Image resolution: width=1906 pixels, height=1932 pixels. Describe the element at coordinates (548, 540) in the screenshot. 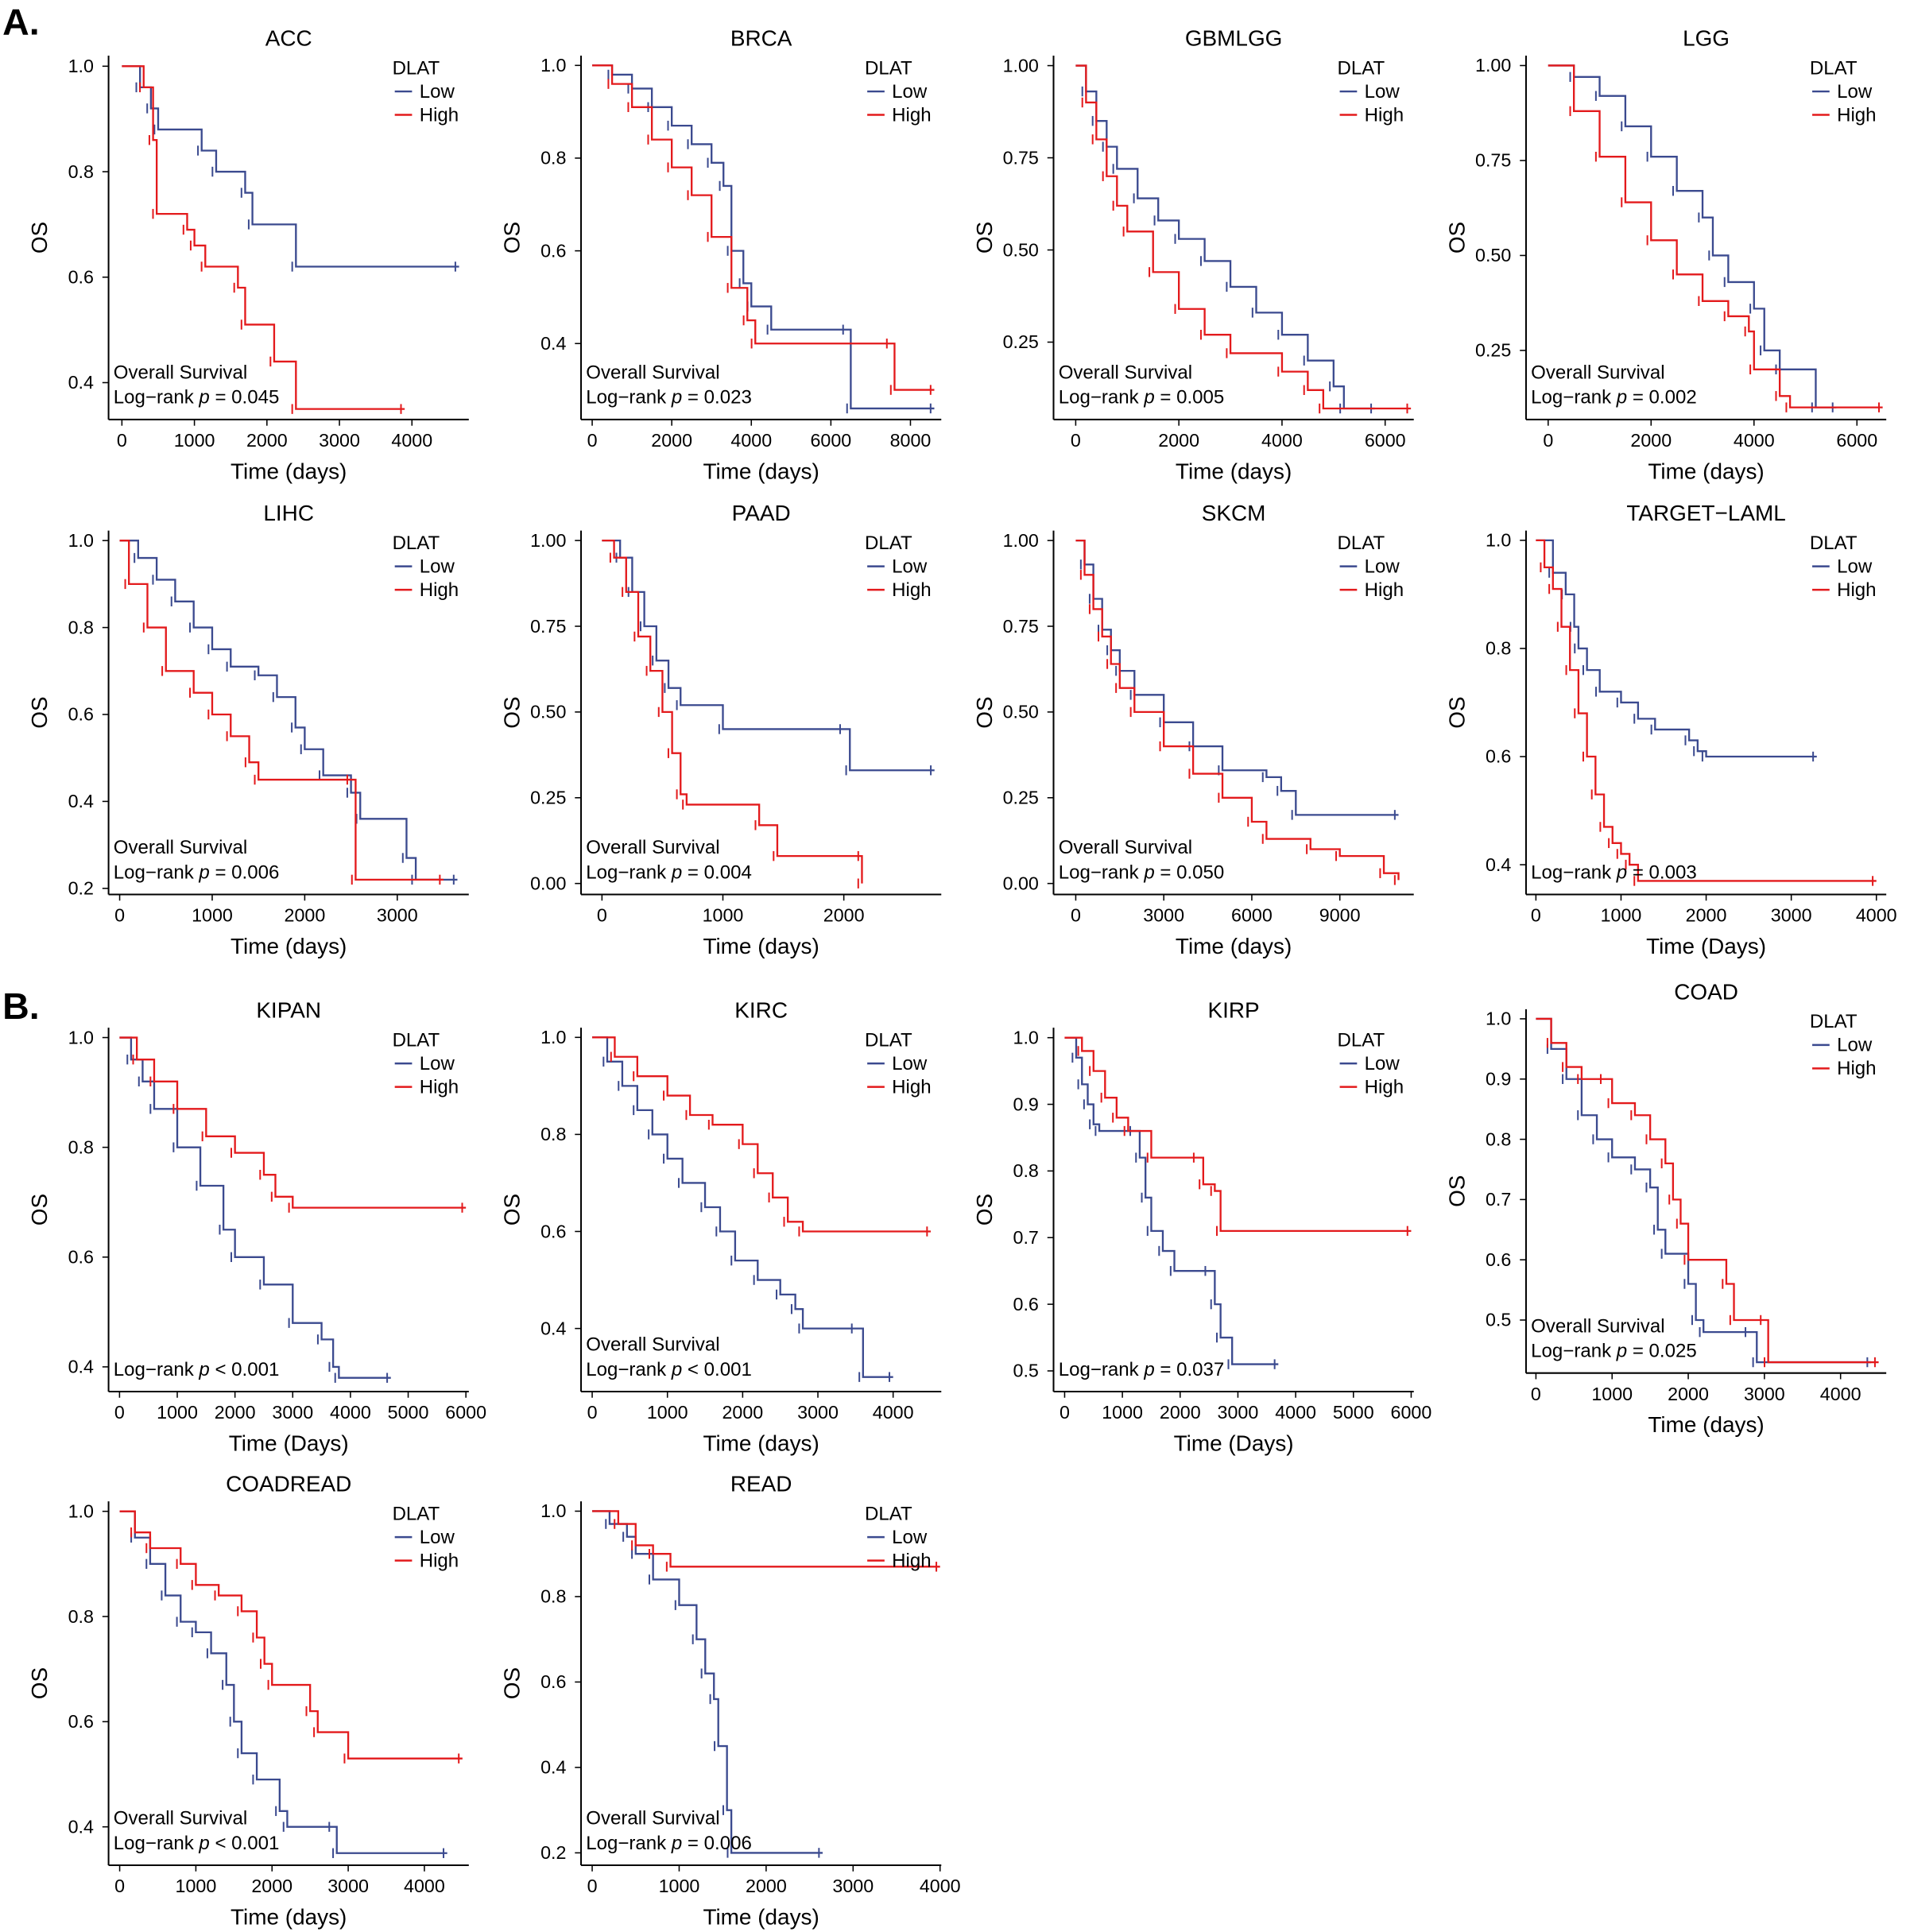

I see `y-tick-label: 1.00` at that location.